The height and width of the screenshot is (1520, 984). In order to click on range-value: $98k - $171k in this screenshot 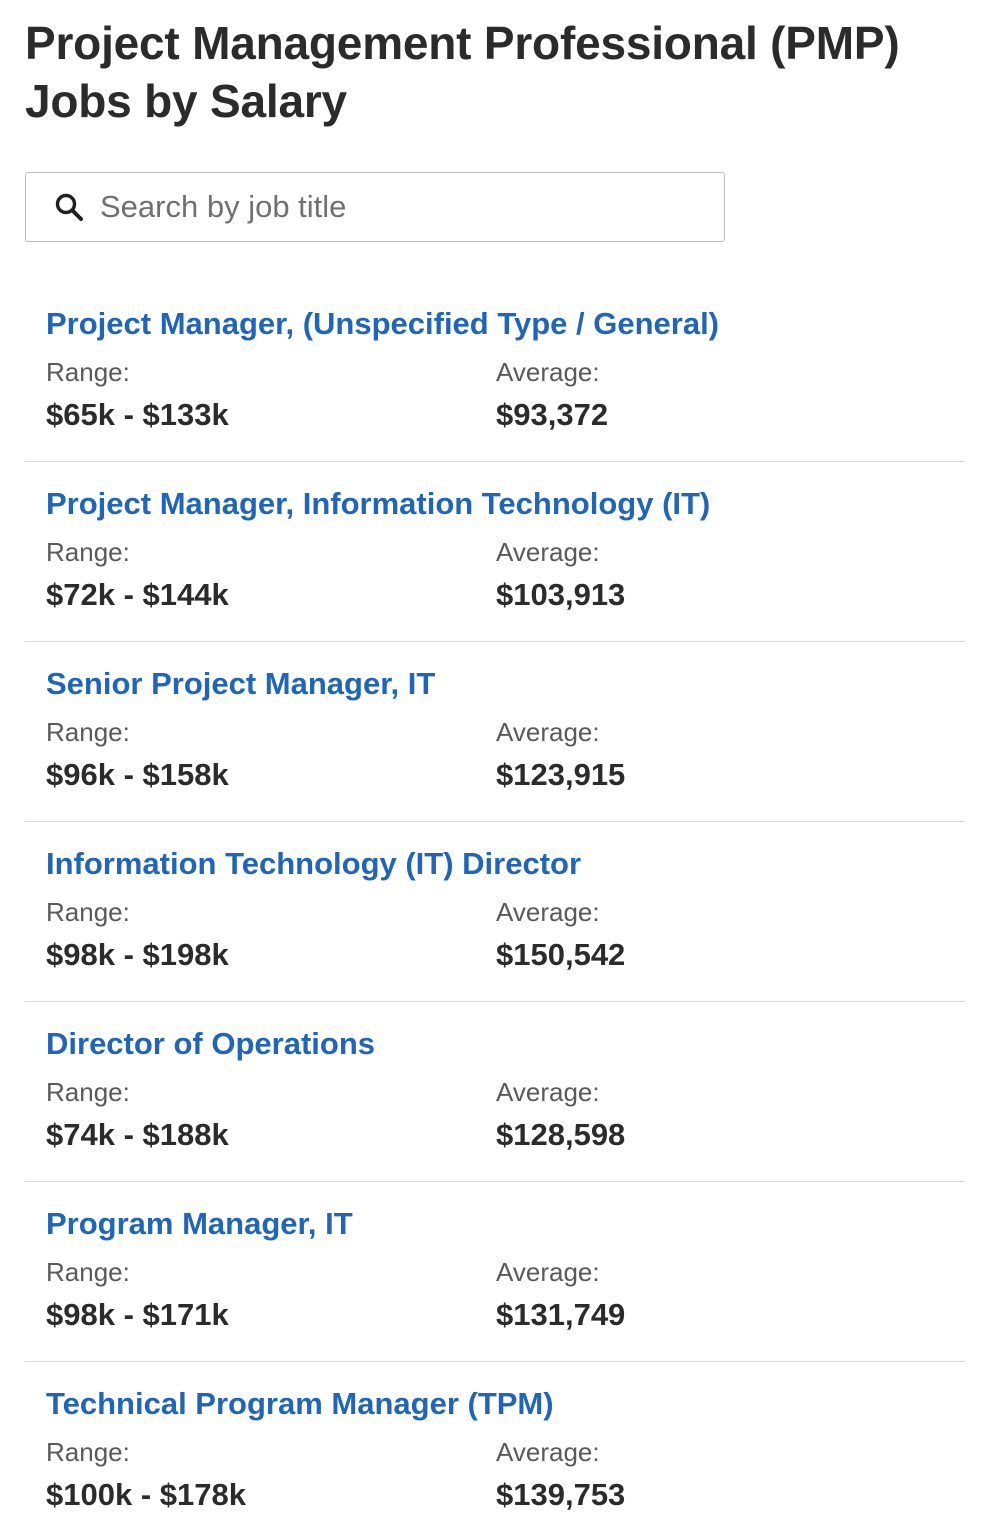, I will do `click(137, 1314)`.